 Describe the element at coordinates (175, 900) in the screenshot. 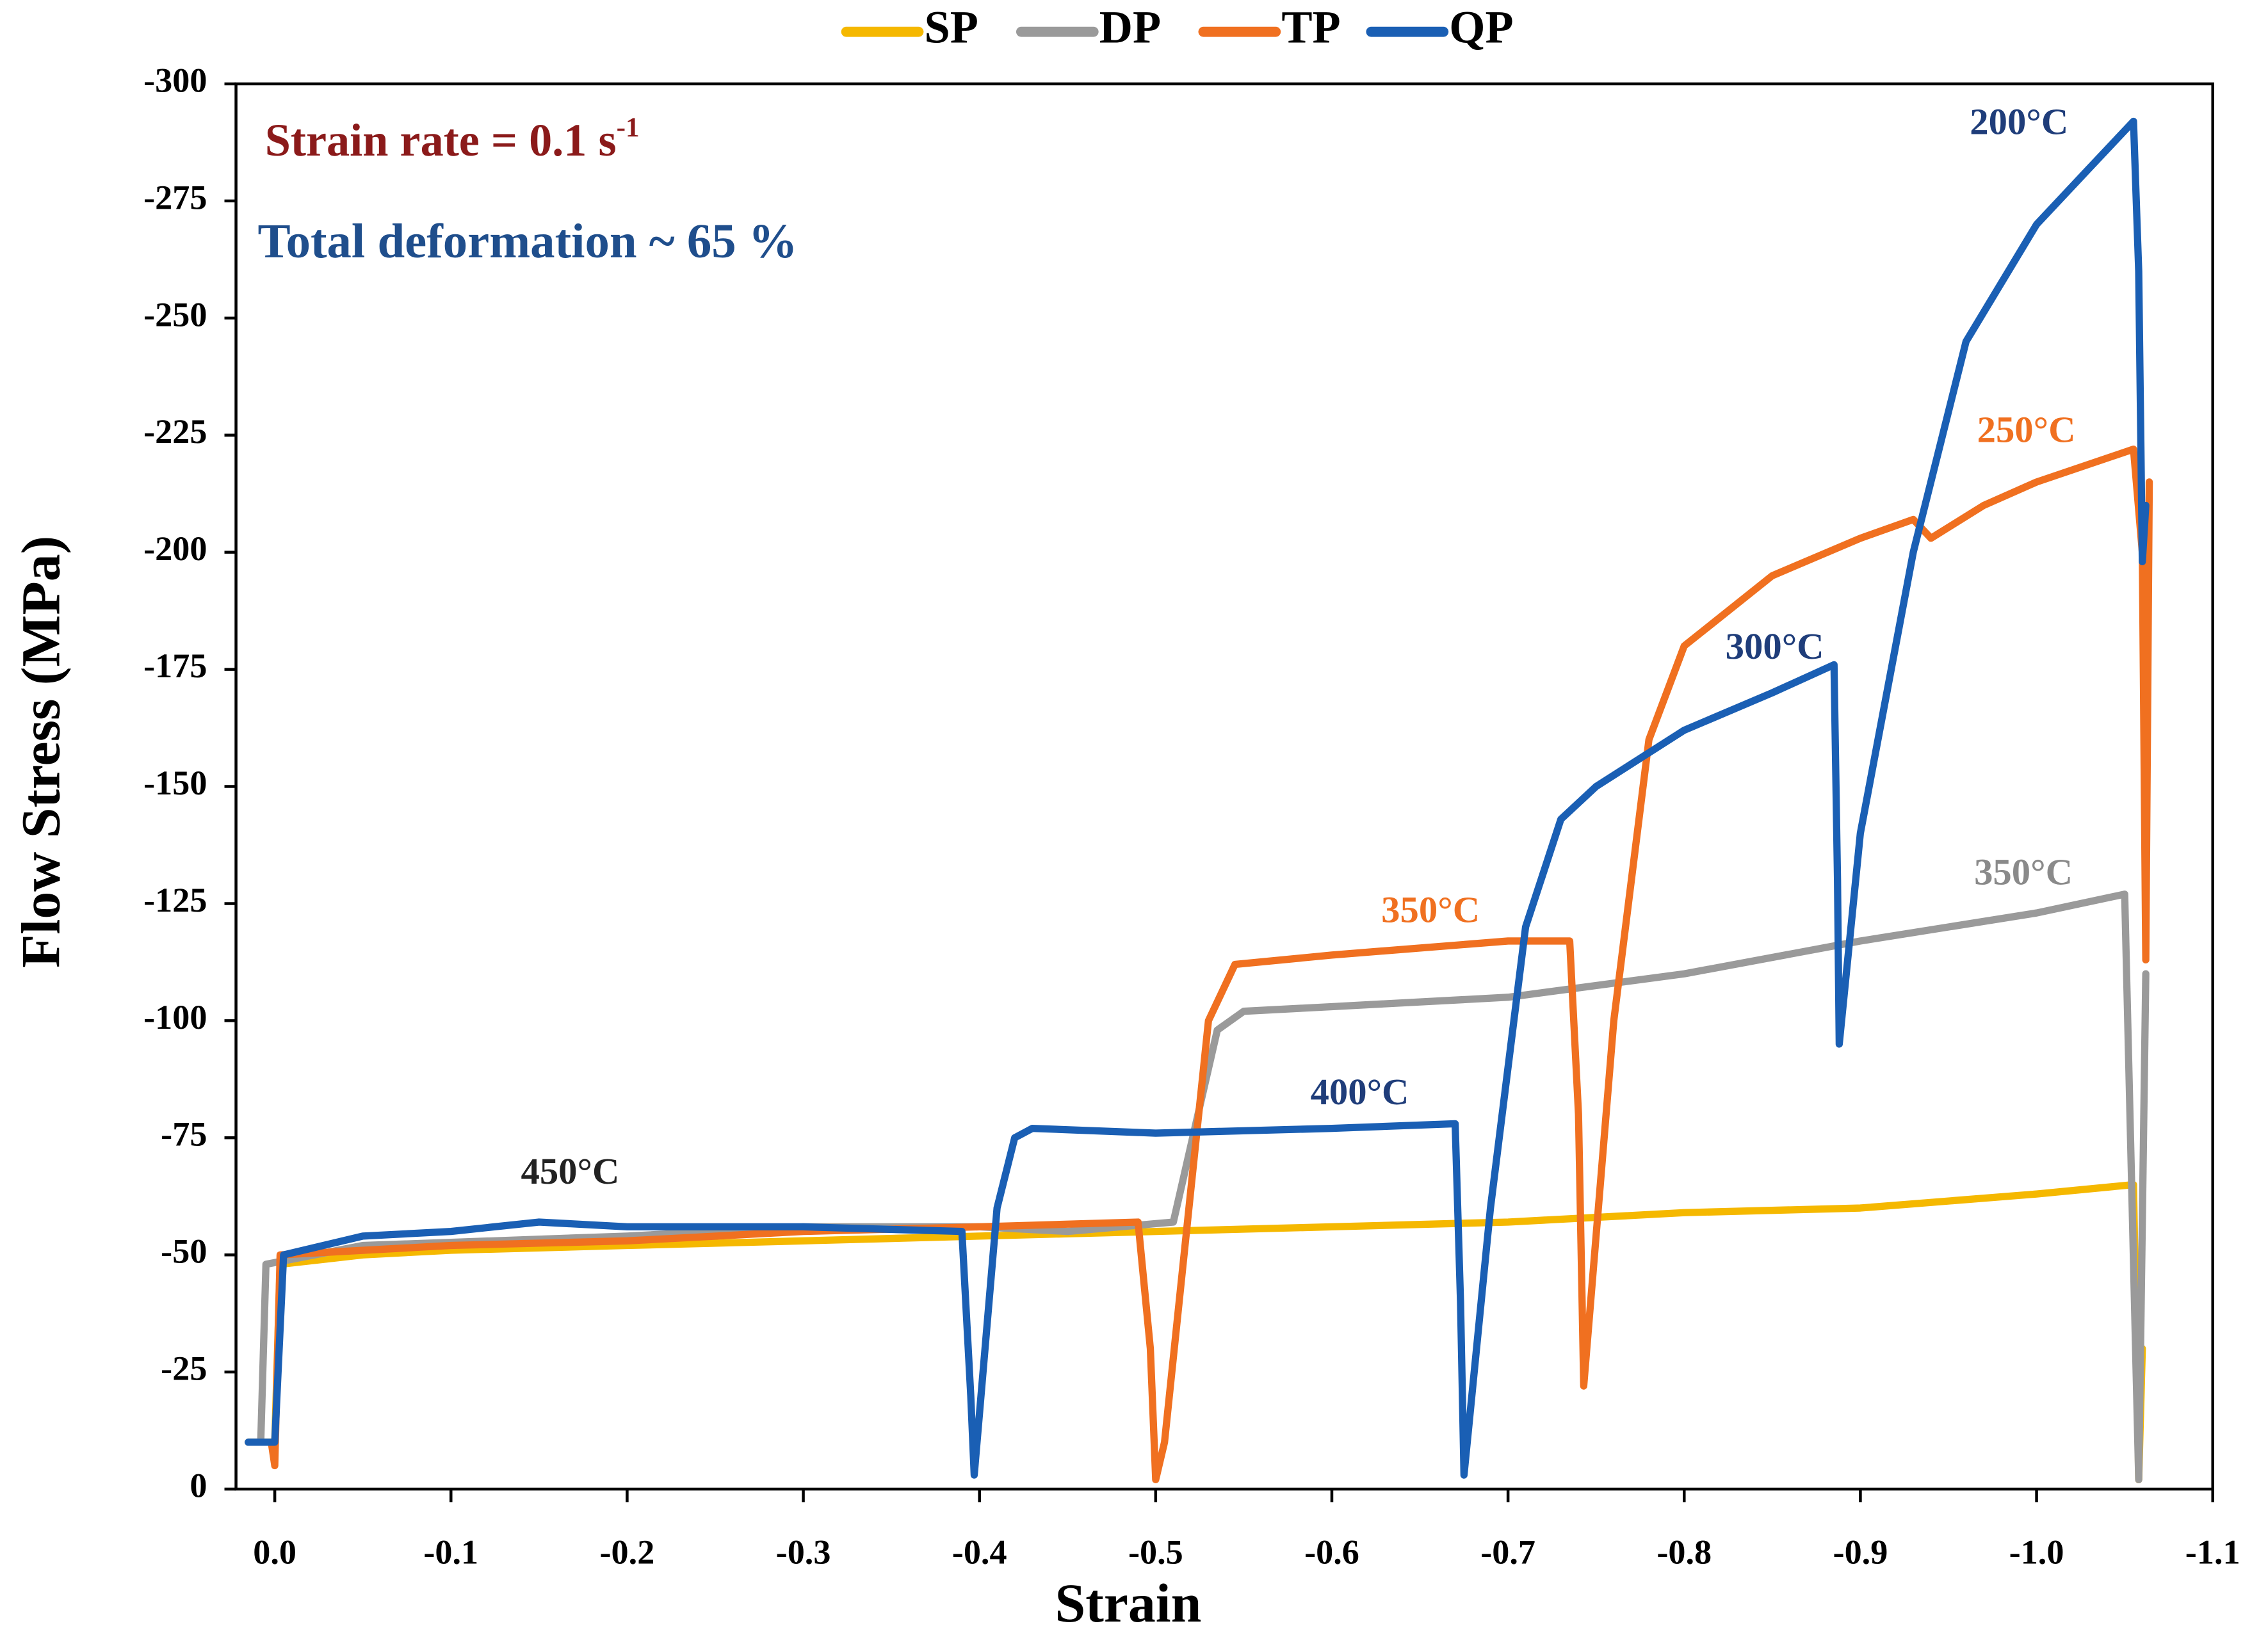

I see `y-tick-label: -125` at that location.